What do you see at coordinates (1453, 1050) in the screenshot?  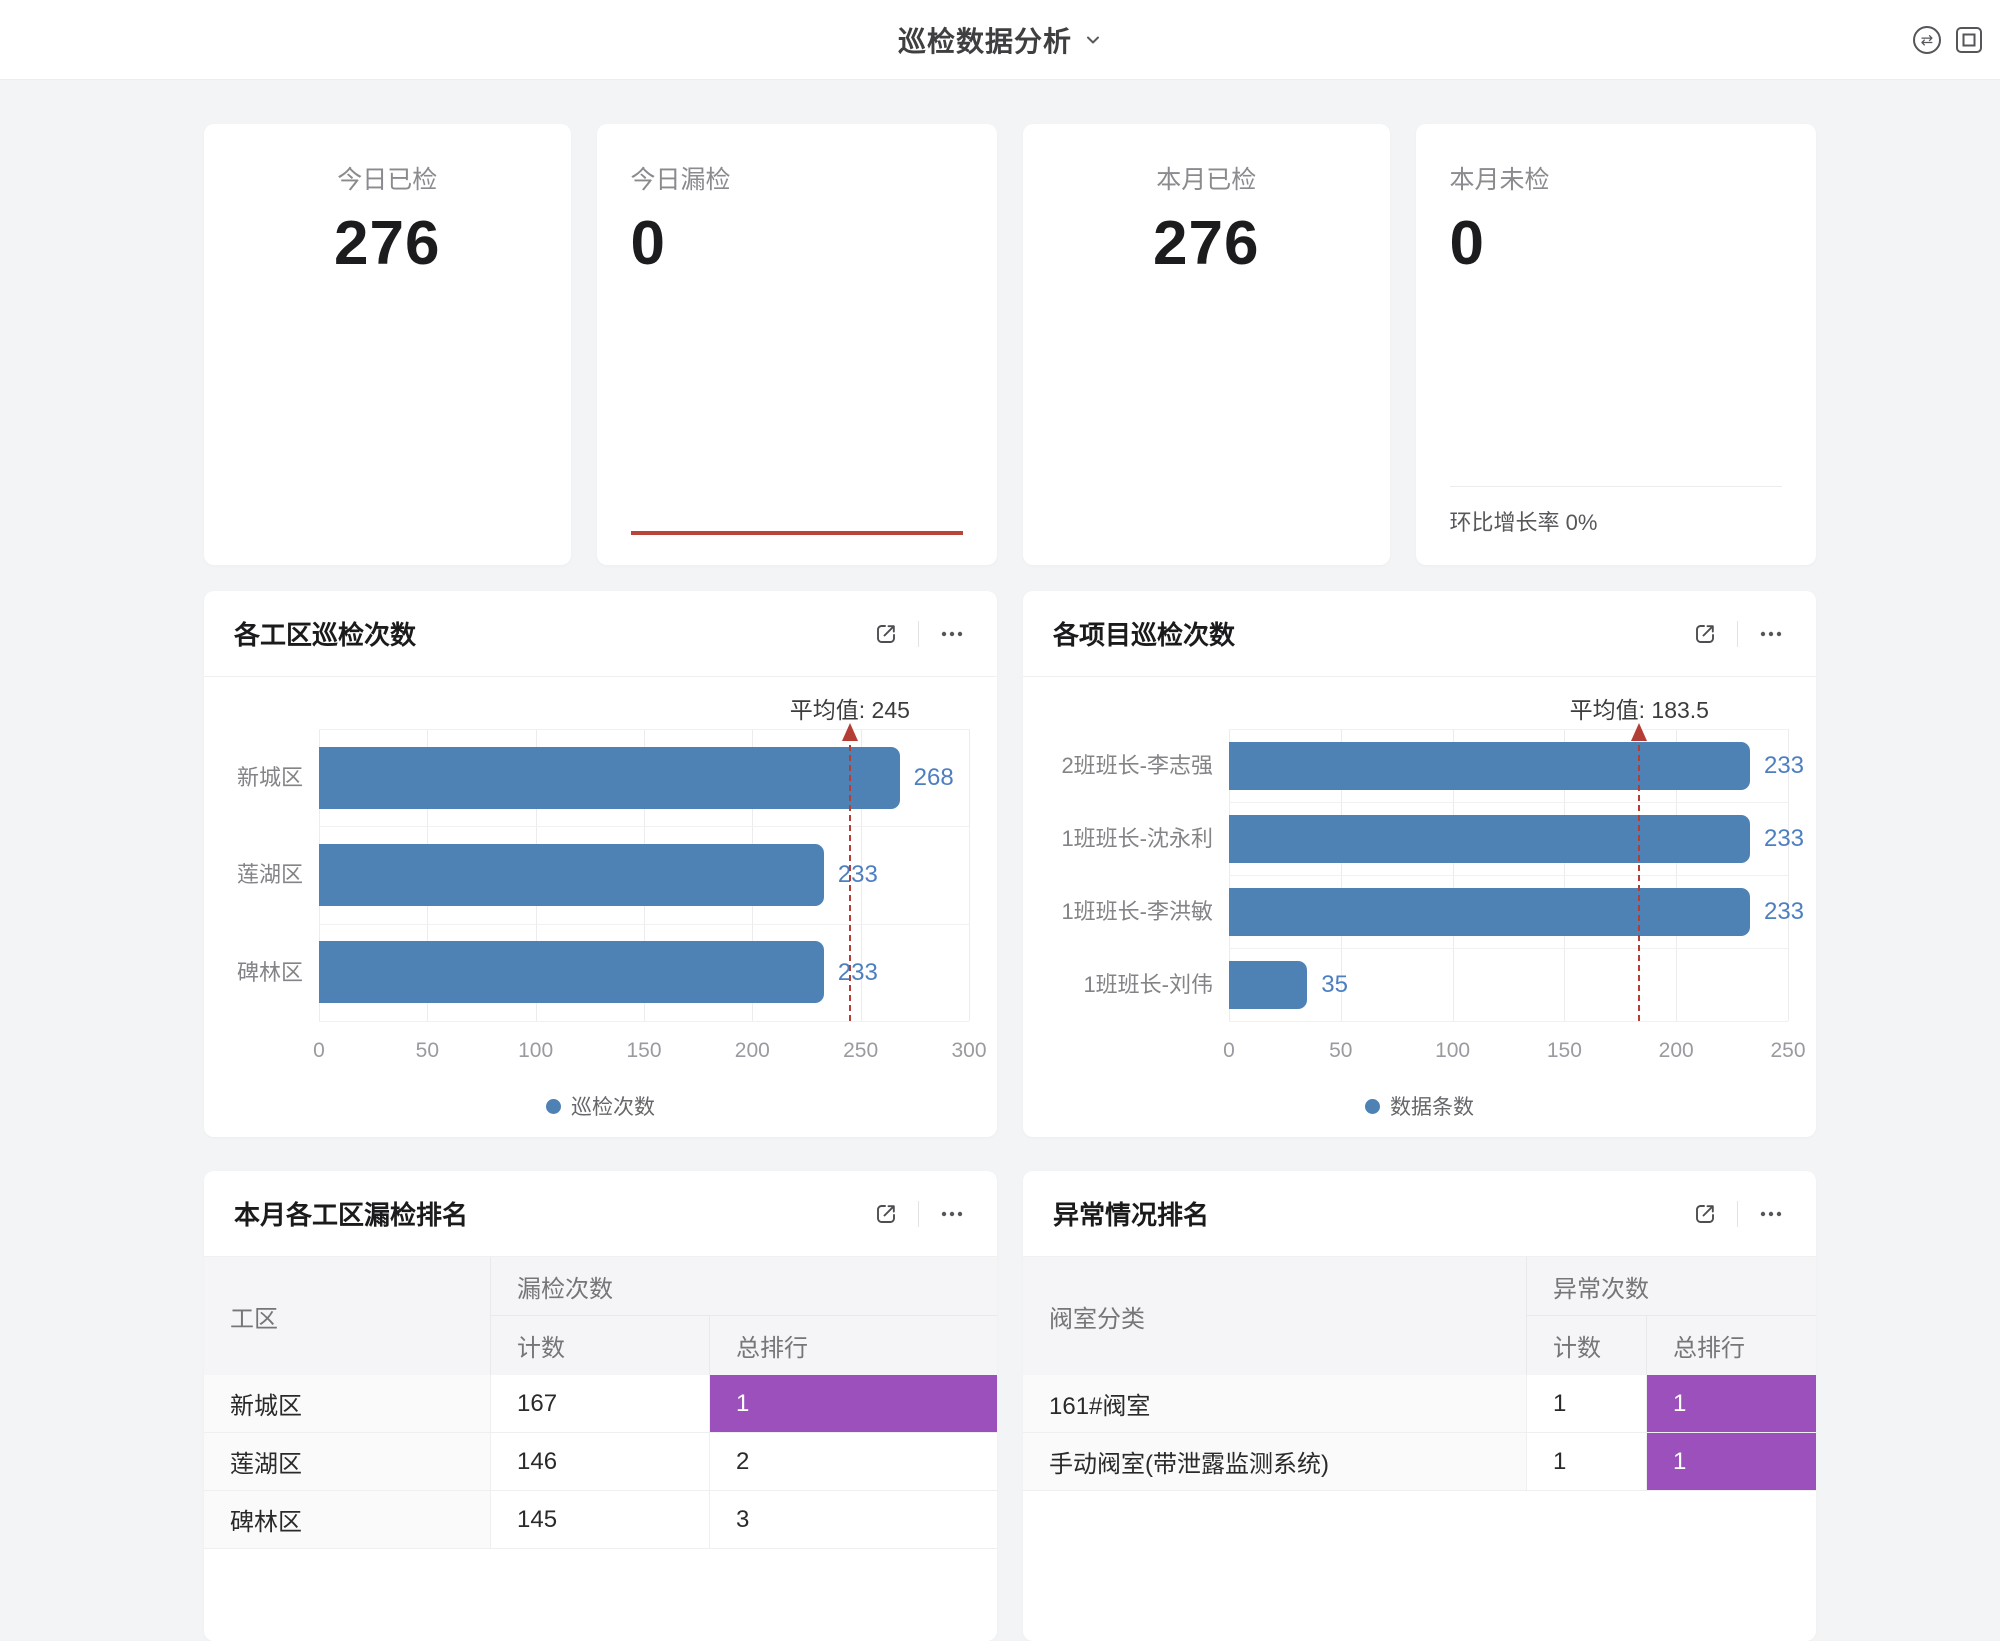 I see `x-tick-label: 100` at bounding box center [1453, 1050].